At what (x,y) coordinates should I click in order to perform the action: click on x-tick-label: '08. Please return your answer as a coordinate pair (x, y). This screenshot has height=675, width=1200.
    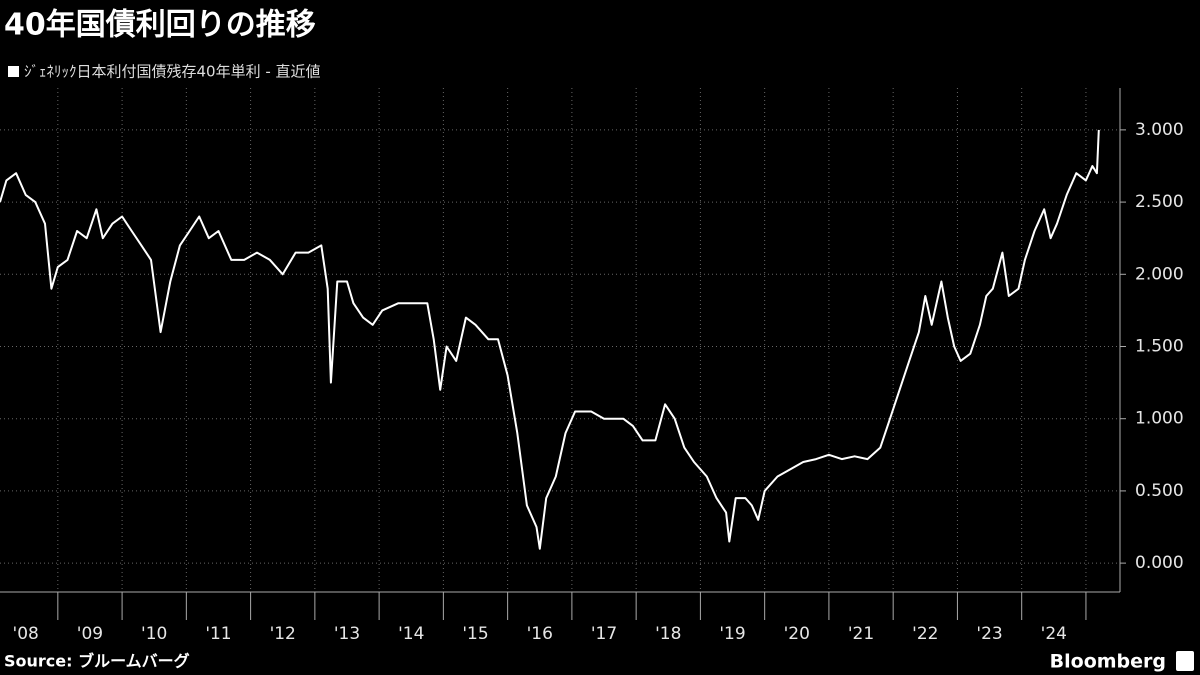
    Looking at the image, I should click on (26, 634).